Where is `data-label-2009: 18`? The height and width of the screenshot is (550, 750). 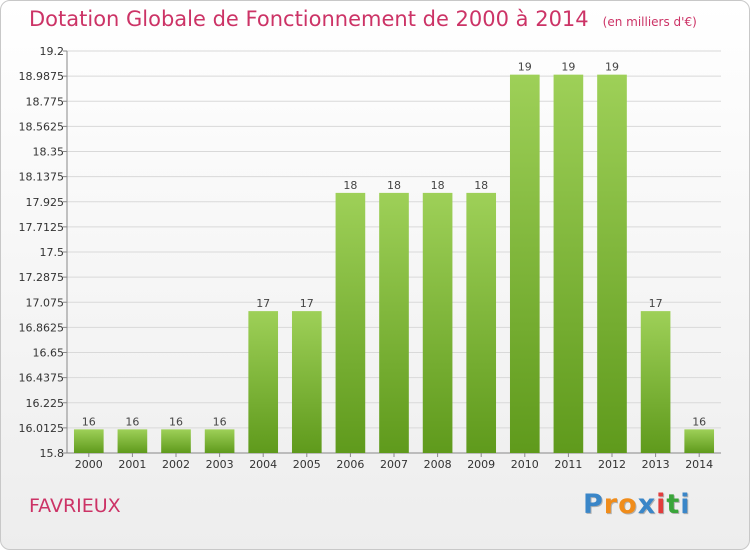
data-label-2009: 18 is located at coordinates (481, 185).